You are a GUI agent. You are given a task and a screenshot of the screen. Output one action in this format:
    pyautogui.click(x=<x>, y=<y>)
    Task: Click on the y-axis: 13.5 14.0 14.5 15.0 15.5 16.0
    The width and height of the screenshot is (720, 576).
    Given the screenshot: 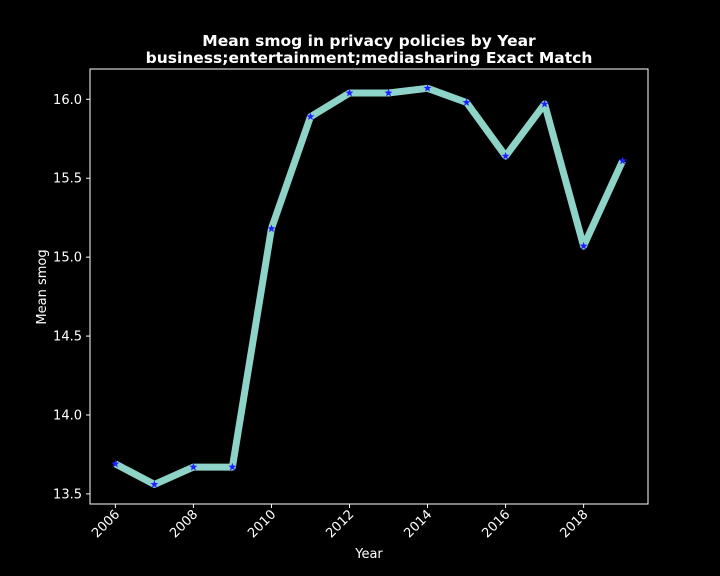 What is the action you would take?
    pyautogui.click(x=71, y=297)
    